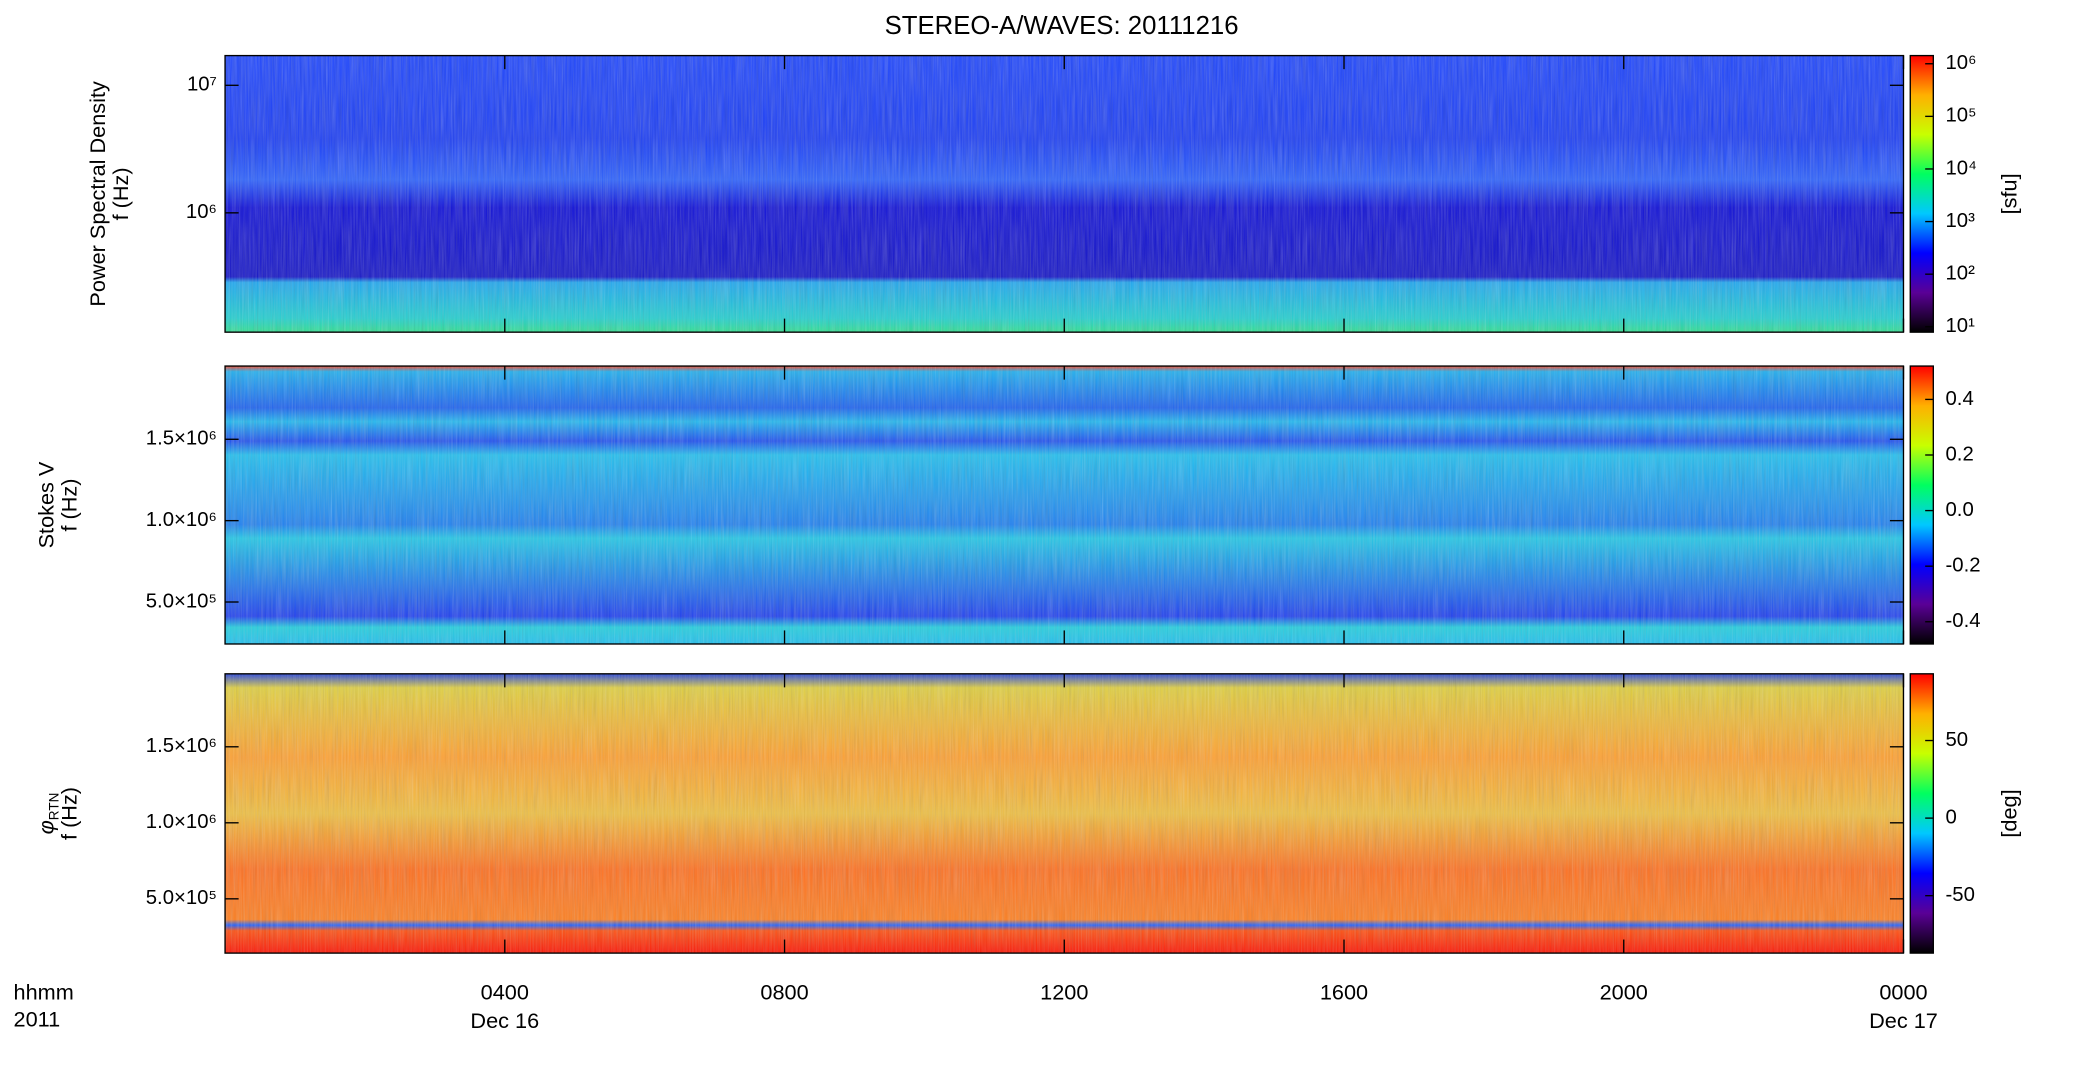  What do you see at coordinates (1961, 116) in the screenshot?
I see `colorbar-tick-label: 10⁵` at bounding box center [1961, 116].